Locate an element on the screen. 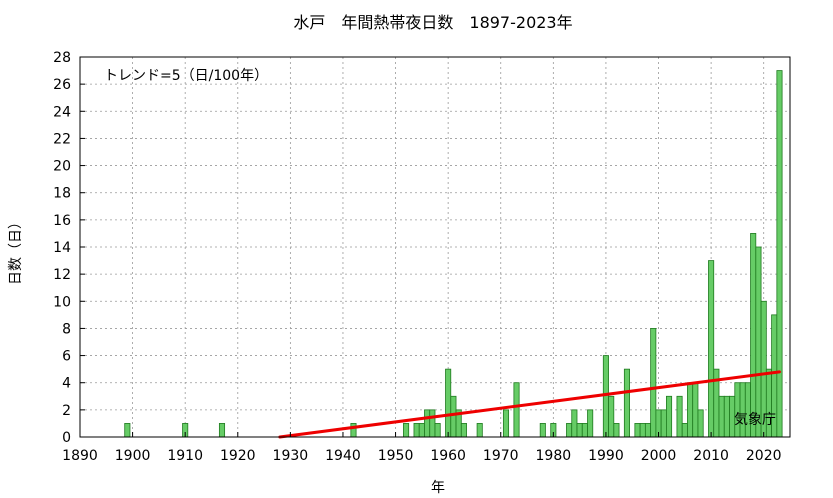 This screenshot has width=833, height=498. x-tick-label: 1900 is located at coordinates (133, 456).